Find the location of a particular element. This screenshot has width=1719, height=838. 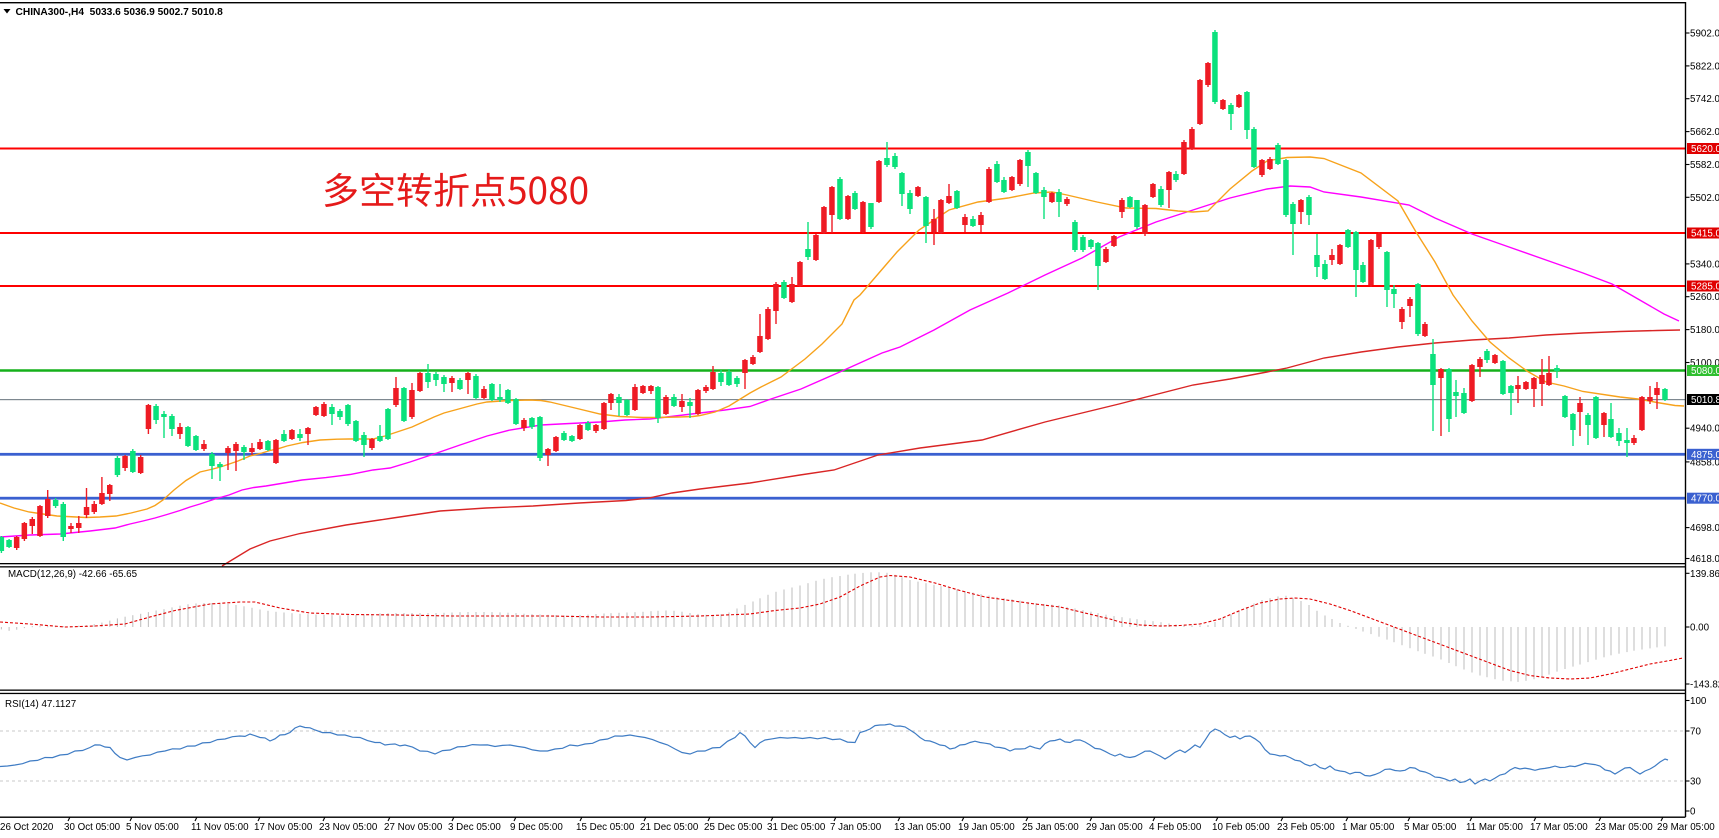

svg-text: 1 Mar 05:00 is located at coordinates (1368, 827).